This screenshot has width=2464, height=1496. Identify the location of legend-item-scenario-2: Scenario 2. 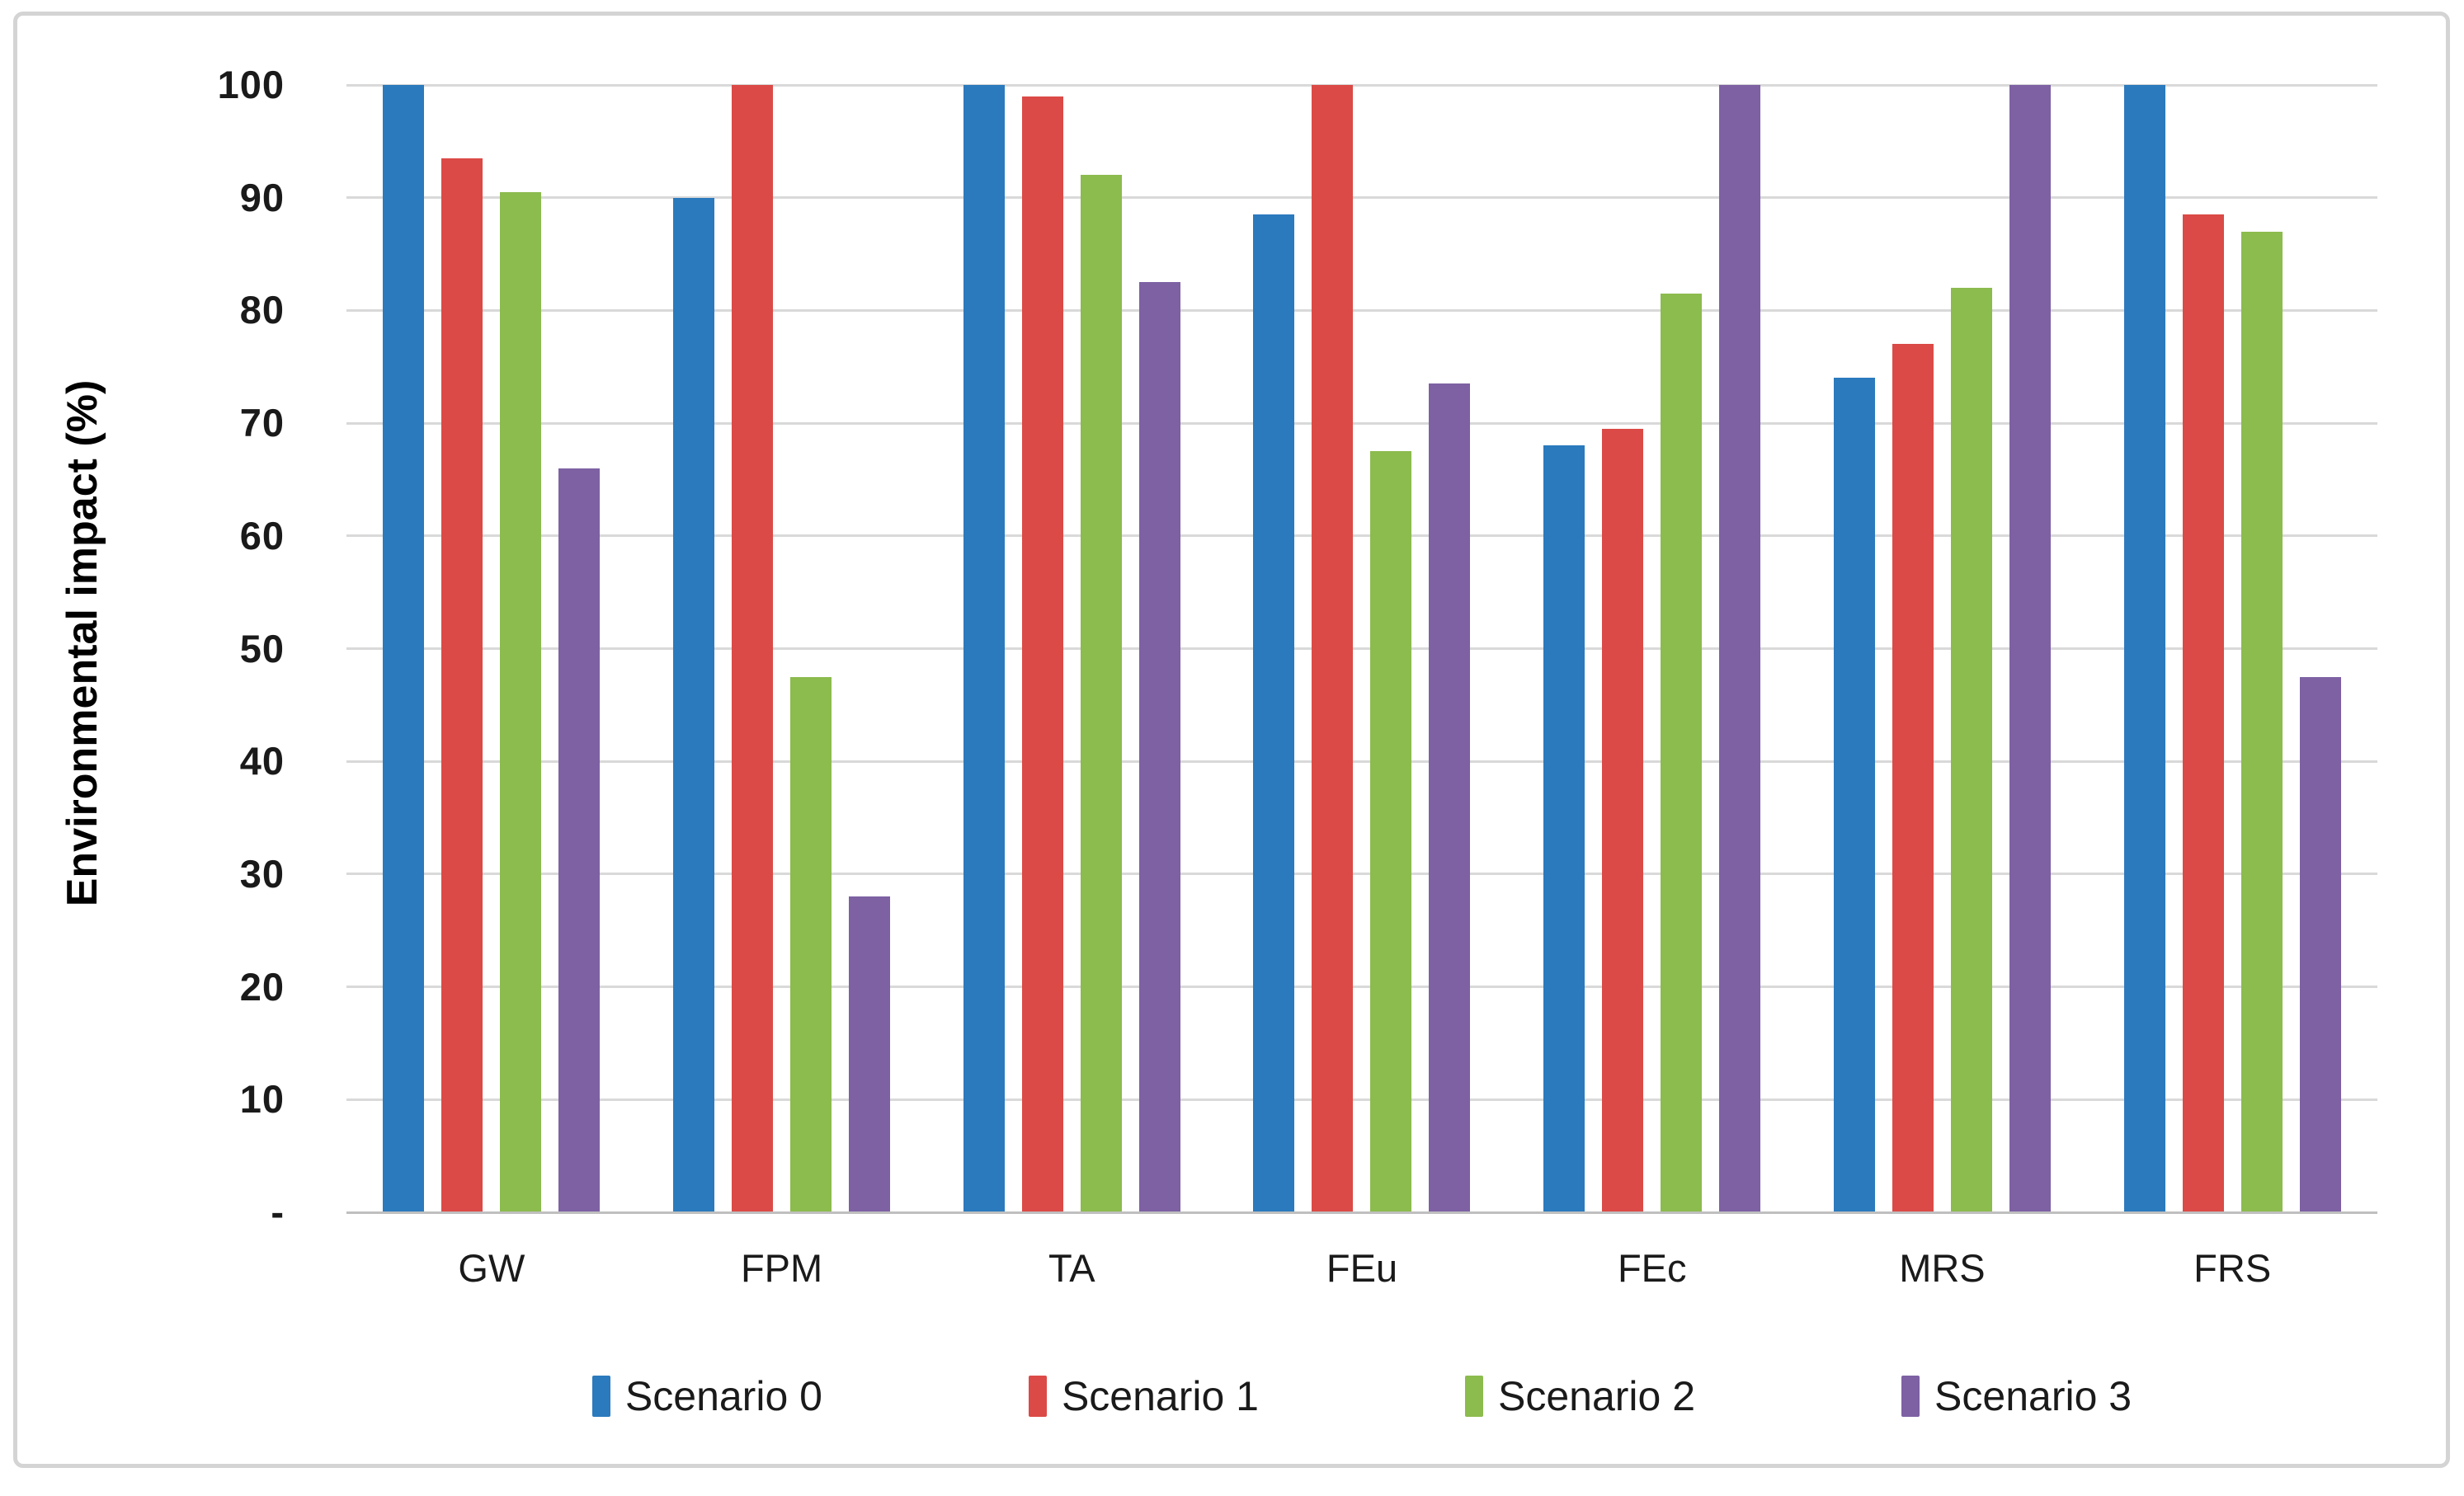
(1580, 1396).